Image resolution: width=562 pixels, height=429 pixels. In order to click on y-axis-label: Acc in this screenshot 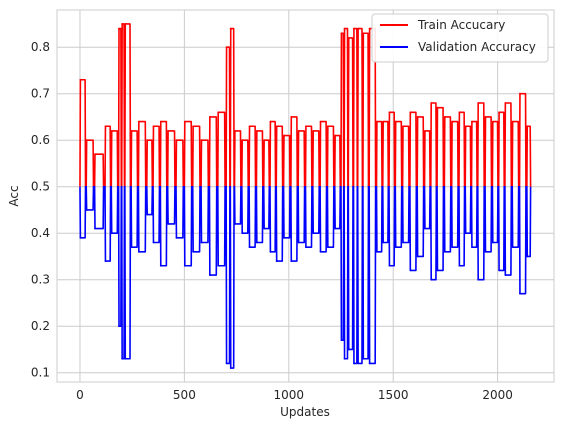, I will do `click(14, 195)`.